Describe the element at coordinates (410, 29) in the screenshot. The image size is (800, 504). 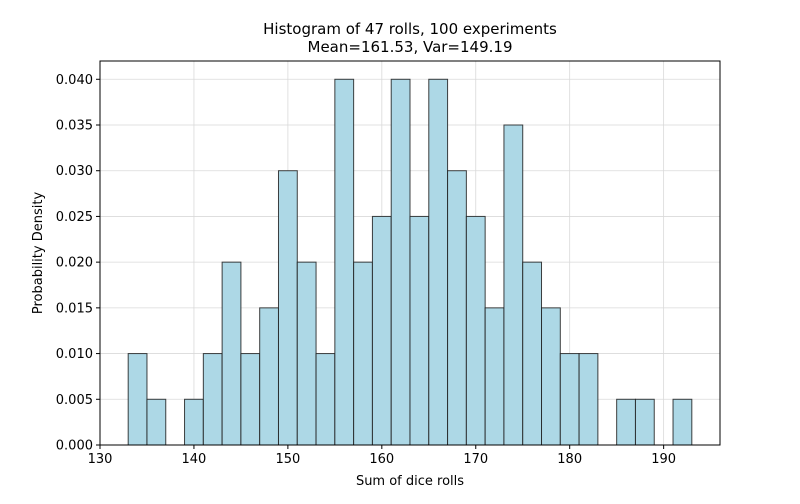
I see `chart-title: Histogram of 47 rolls, 100 experiments` at that location.